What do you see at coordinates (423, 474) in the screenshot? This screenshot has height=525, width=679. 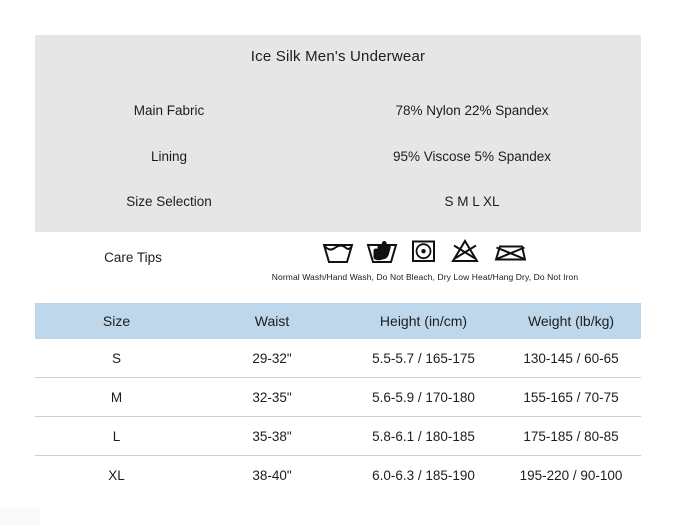 I see `cell-height: 6.0-6.3 / 185-190` at bounding box center [423, 474].